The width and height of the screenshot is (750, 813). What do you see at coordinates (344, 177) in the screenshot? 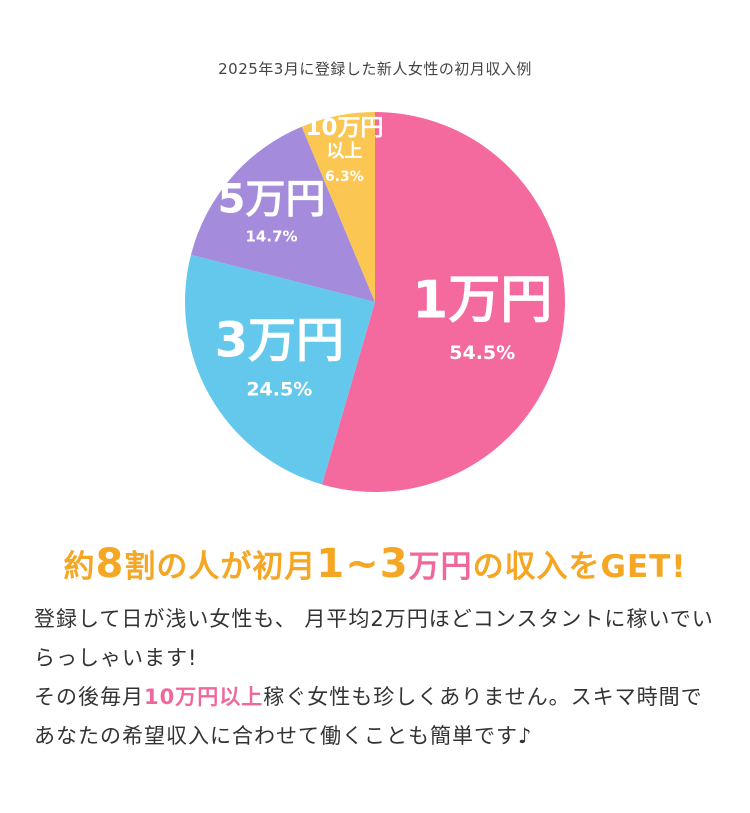
I see `slice-percent: 6.3%` at bounding box center [344, 177].